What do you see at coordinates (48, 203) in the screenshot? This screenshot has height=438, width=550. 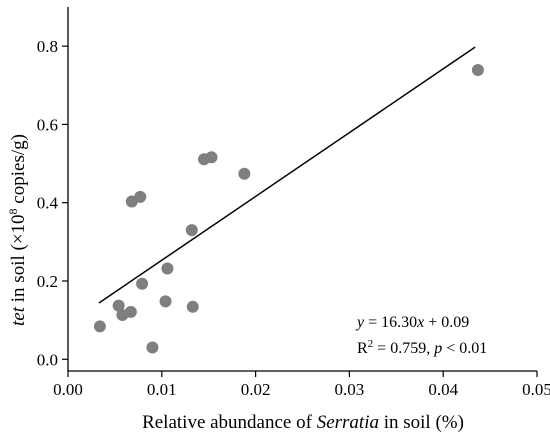 I see `y-tick-label: 0.4` at bounding box center [48, 203].